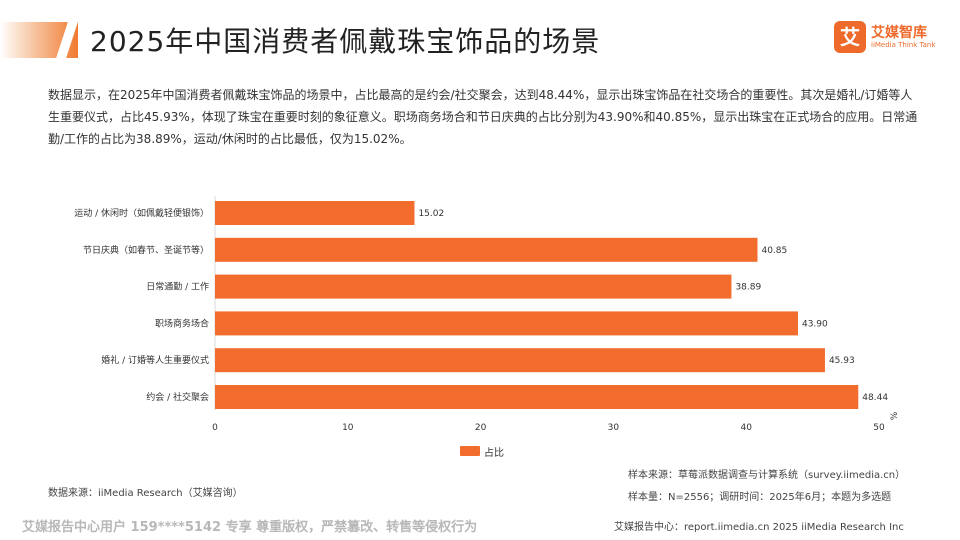 Image resolution: width=960 pixels, height=540 pixels. Describe the element at coordinates (481, 428) in the screenshot. I see `x-tick-label: 20` at that location.